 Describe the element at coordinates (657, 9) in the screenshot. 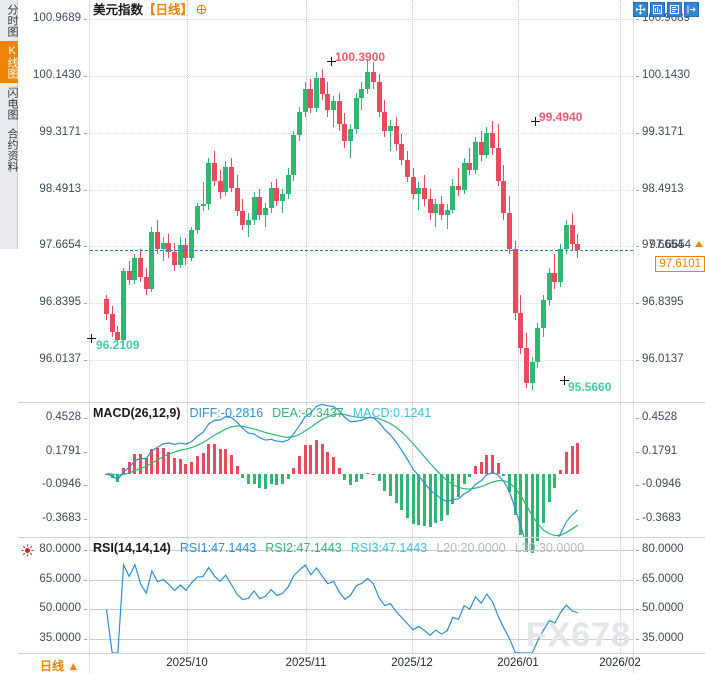

I see `scale-vertical-icon` at that location.